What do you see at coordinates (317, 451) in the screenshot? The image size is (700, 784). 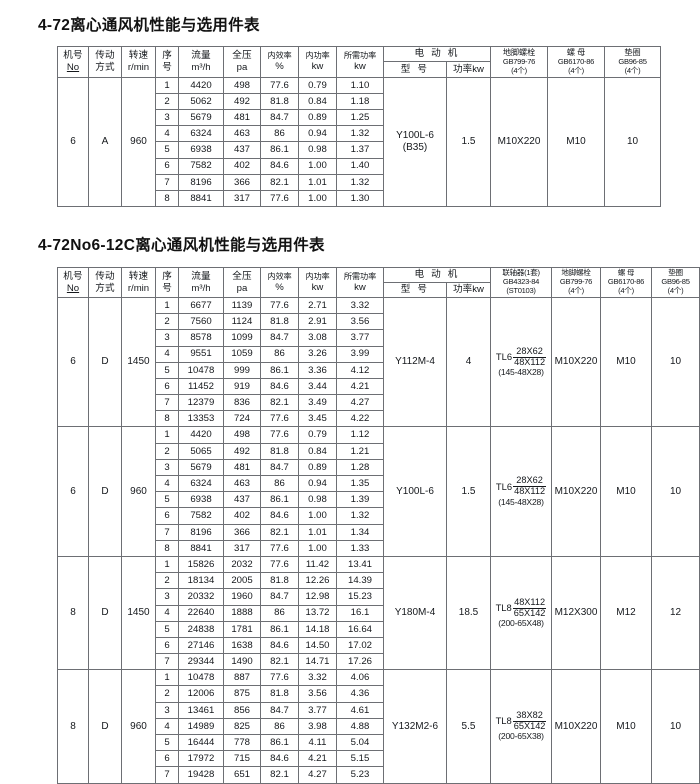 I see `cell-internal-power: 0.84` at bounding box center [317, 451].